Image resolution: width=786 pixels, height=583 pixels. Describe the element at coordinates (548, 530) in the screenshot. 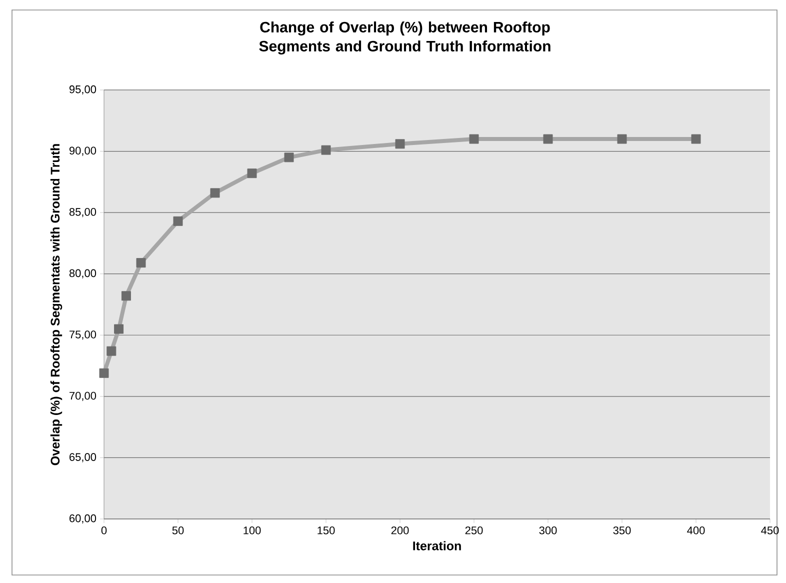

I see `x-tick-label: 300` at that location.